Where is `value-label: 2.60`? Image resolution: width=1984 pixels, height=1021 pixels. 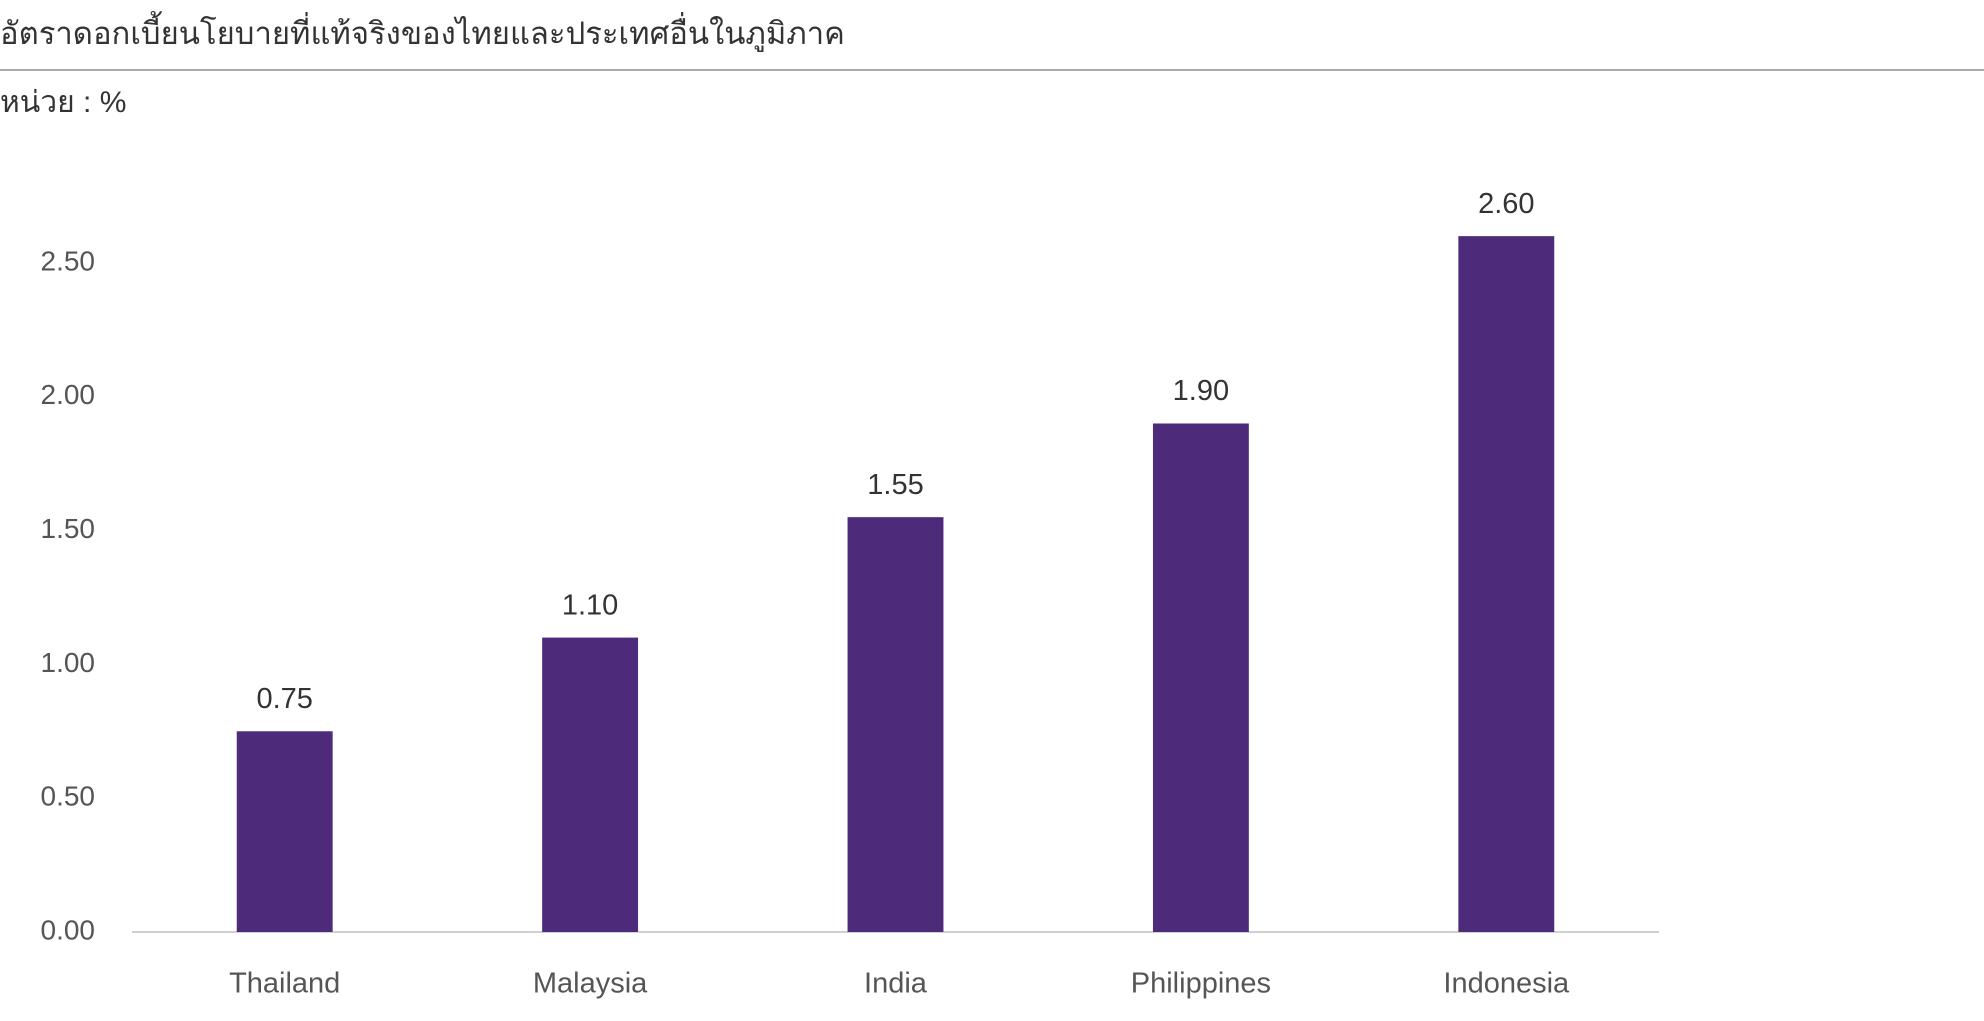 value-label: 2.60 is located at coordinates (1506, 204).